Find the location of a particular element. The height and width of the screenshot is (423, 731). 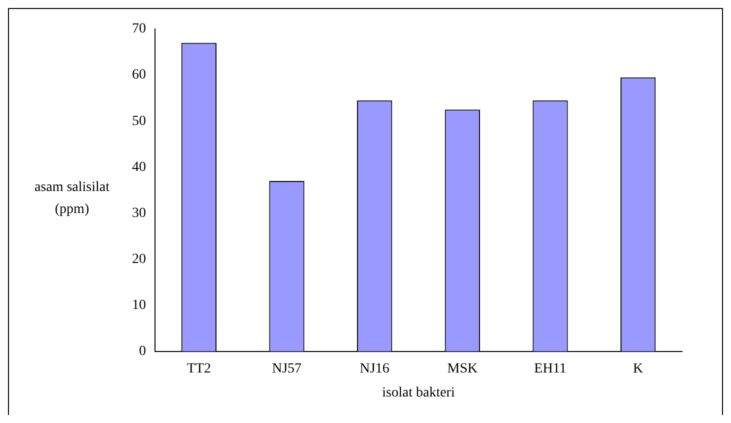

x-tick-label: NJ57 is located at coordinates (287, 368).